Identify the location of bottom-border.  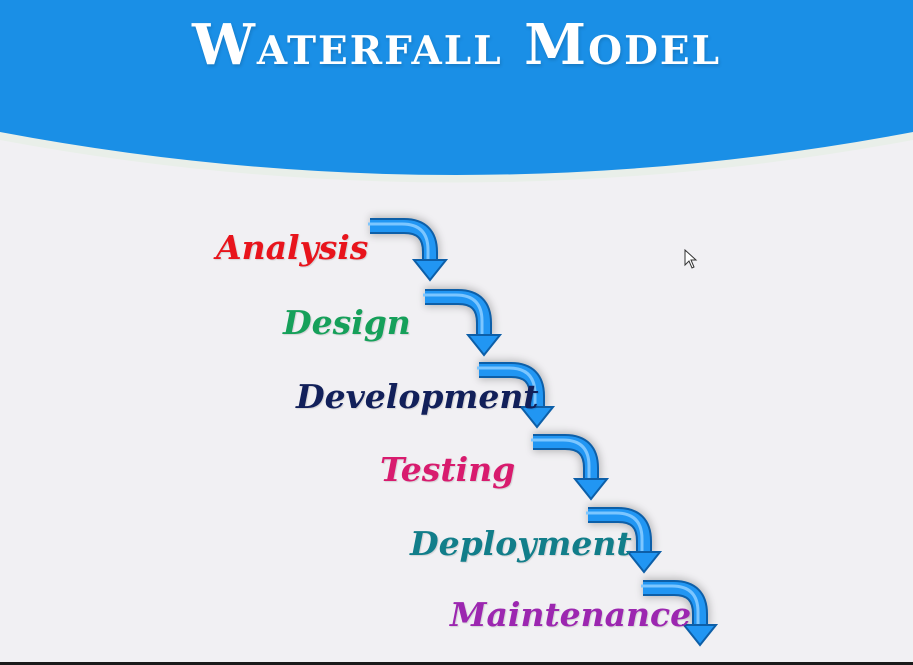
(456, 663).